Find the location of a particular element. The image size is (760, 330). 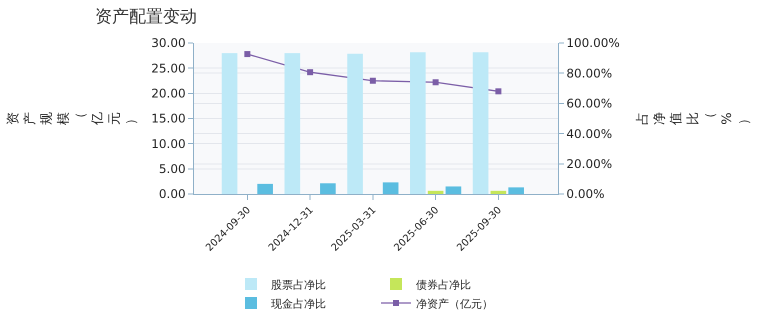

y2-tick-label: 100.00% is located at coordinates (593, 43).